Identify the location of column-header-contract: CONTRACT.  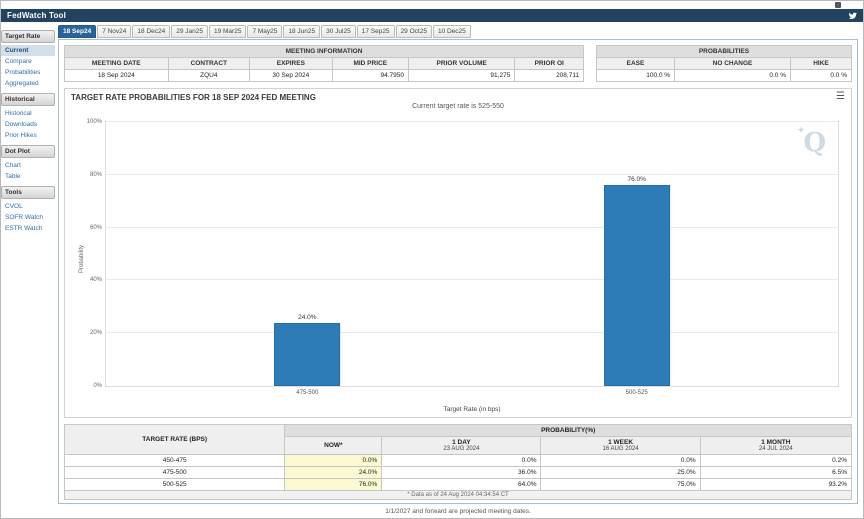
(209, 63).